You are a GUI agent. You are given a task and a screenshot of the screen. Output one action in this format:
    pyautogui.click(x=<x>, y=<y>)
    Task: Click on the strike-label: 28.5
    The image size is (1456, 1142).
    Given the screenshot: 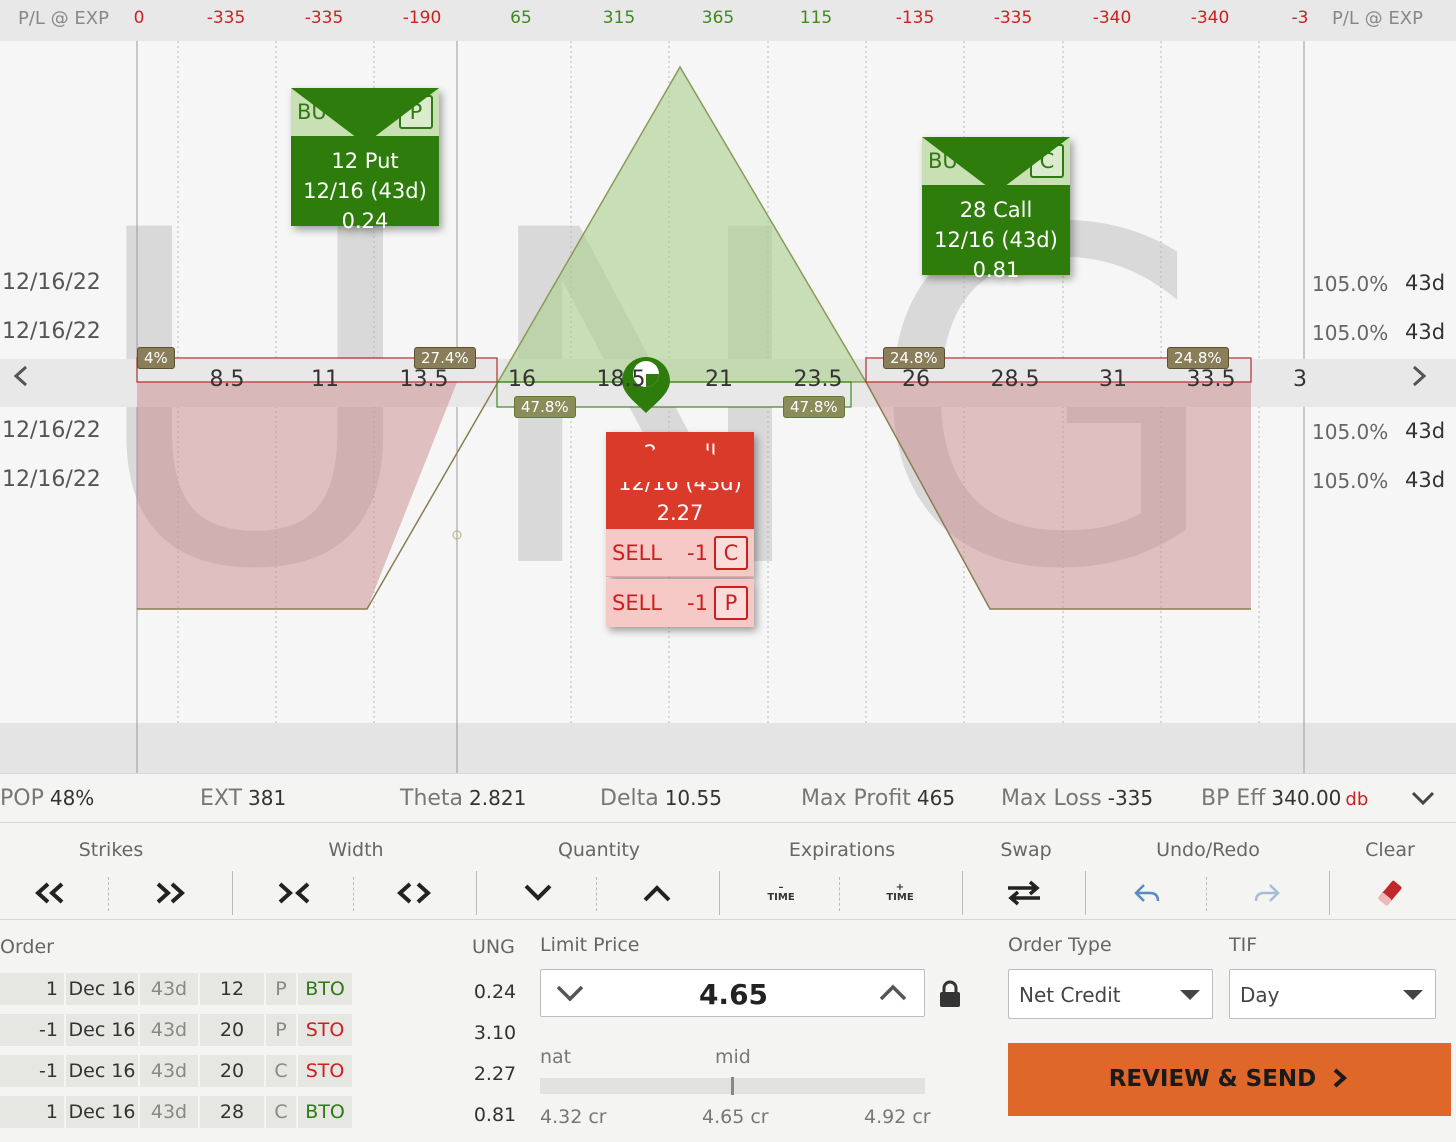 What is the action you would take?
    pyautogui.click(x=1015, y=379)
    